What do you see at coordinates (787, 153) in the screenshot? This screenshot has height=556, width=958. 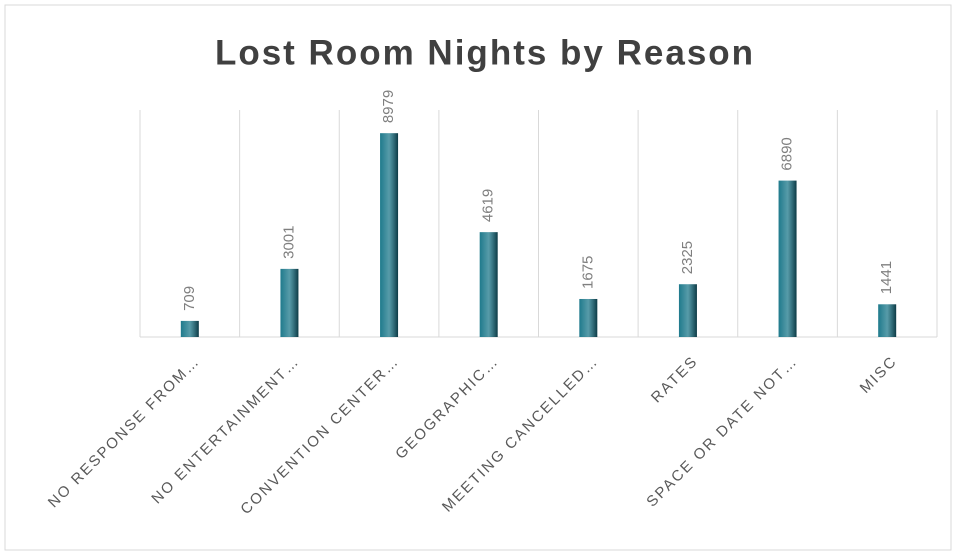 I see `data-label: 6890` at bounding box center [787, 153].